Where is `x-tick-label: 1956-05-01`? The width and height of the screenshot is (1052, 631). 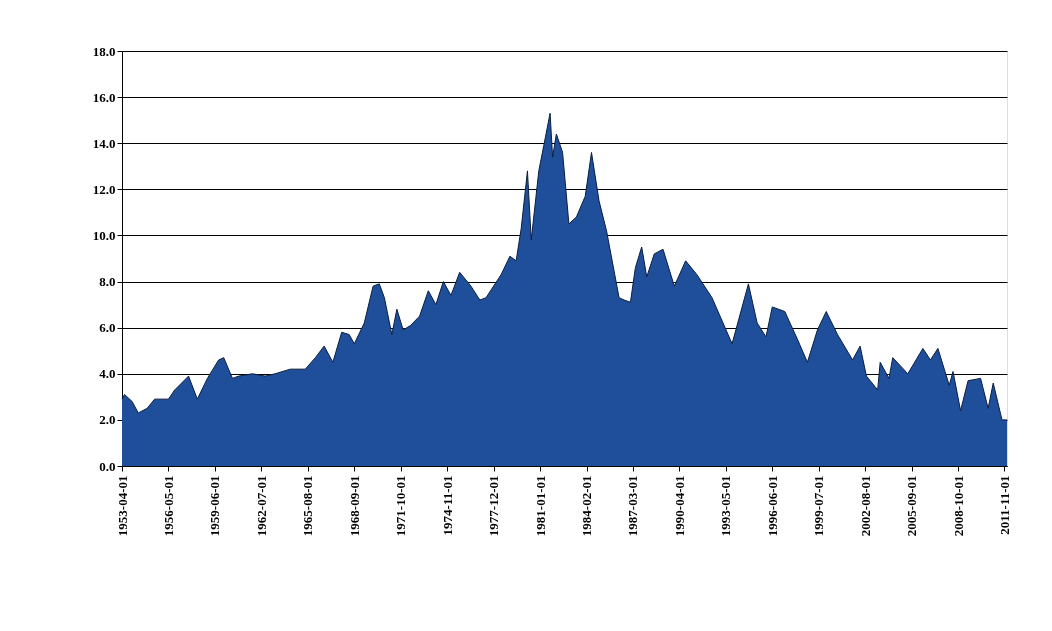
x-tick-label: 1956-05-01 is located at coordinates (168, 506).